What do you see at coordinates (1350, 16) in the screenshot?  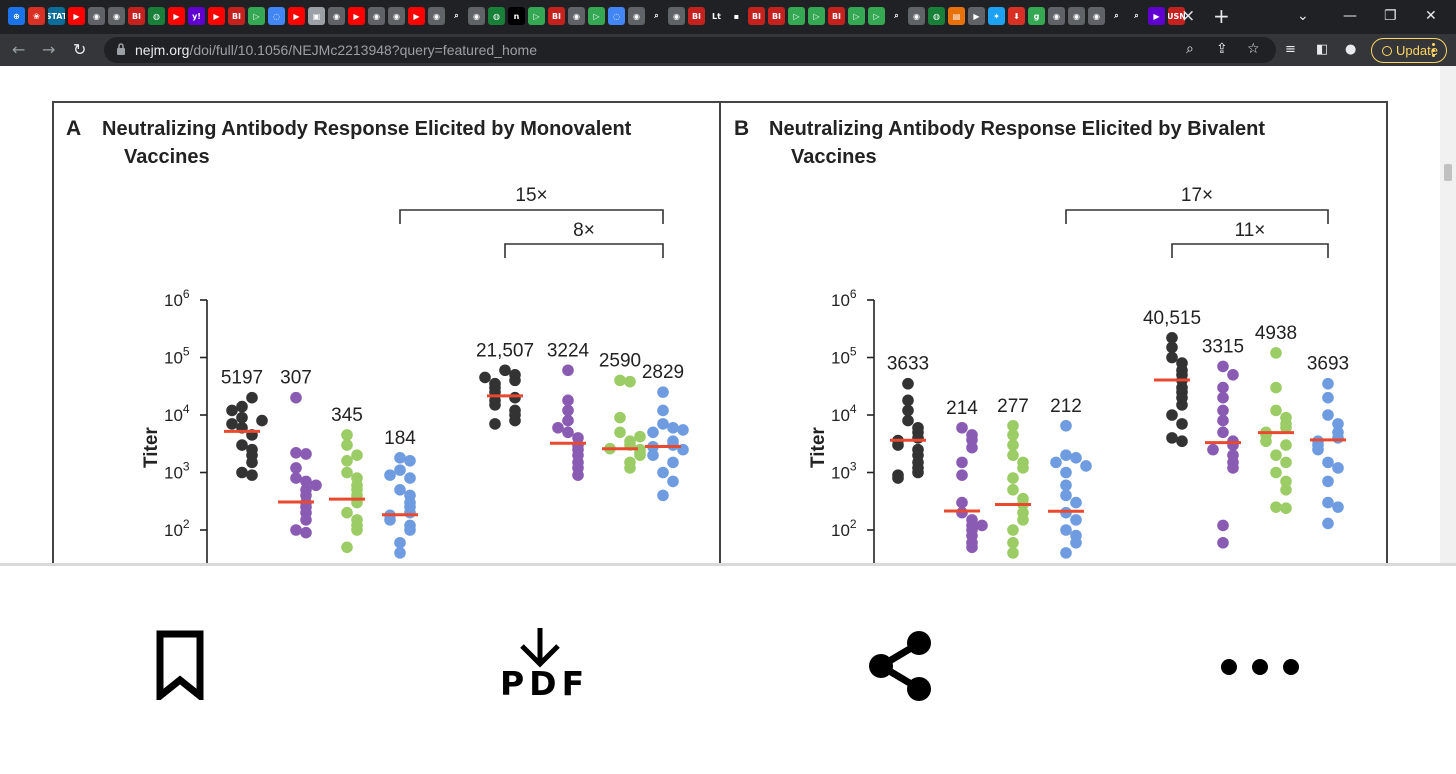 I see `minimize-icon: —` at bounding box center [1350, 16].